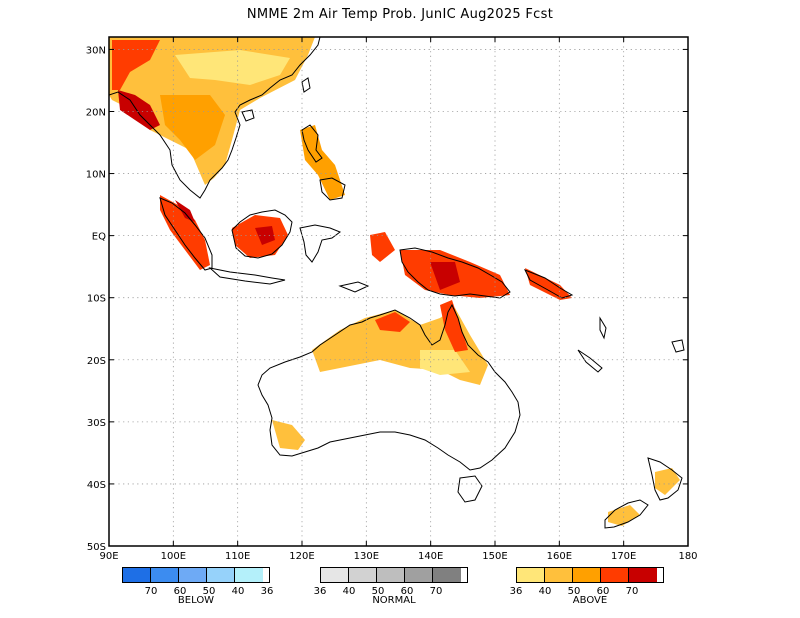 Image resolution: width=800 pixels, height=618 pixels. I want to click on lon-label: 160E, so click(559, 555).